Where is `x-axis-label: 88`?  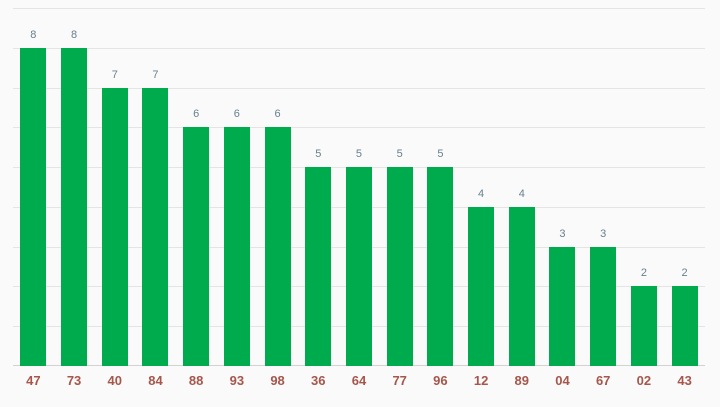
x-axis-label: 88 is located at coordinates (196, 380).